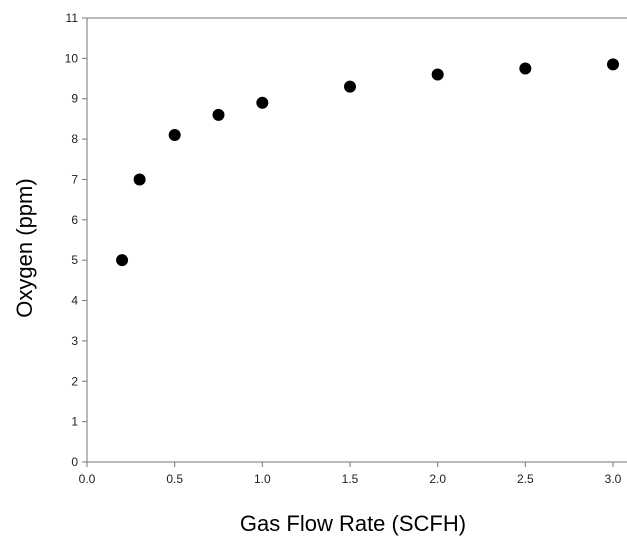 The image size is (627, 538). I want to click on y-tick-label: 7, so click(74, 179).